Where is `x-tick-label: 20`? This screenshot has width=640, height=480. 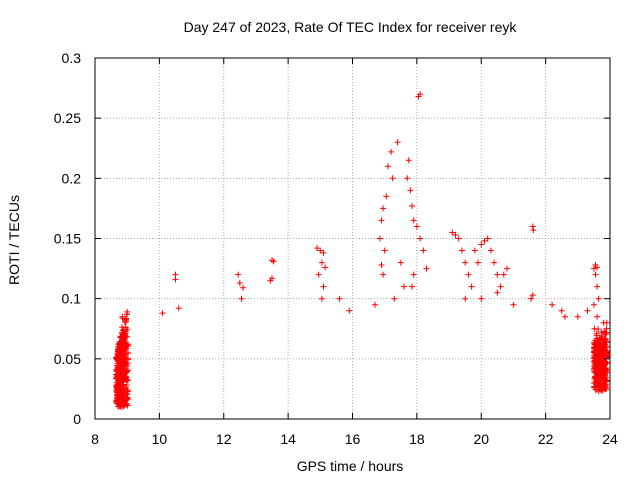 x-tick-label: 20 is located at coordinates (481, 439).